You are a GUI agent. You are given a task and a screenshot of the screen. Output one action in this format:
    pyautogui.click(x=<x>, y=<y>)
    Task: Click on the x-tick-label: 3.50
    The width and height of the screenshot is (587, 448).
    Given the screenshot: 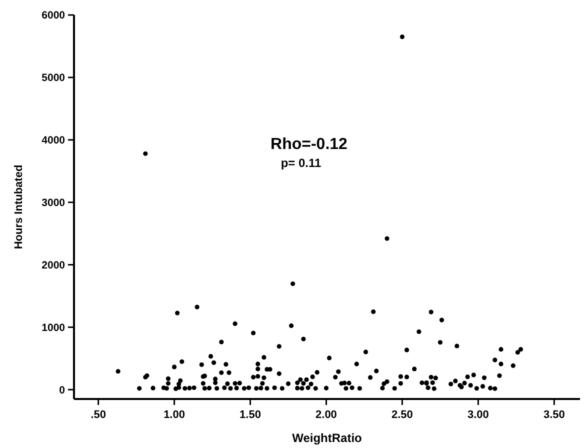 What is the action you would take?
    pyautogui.click(x=554, y=415)
    